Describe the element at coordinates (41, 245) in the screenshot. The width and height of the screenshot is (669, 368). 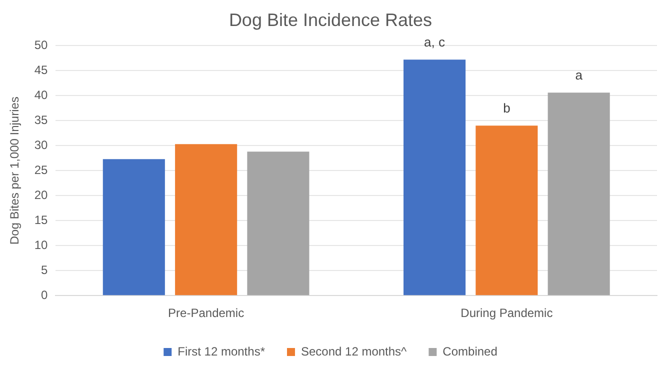
I see `y-tick-label: 10` at that location.